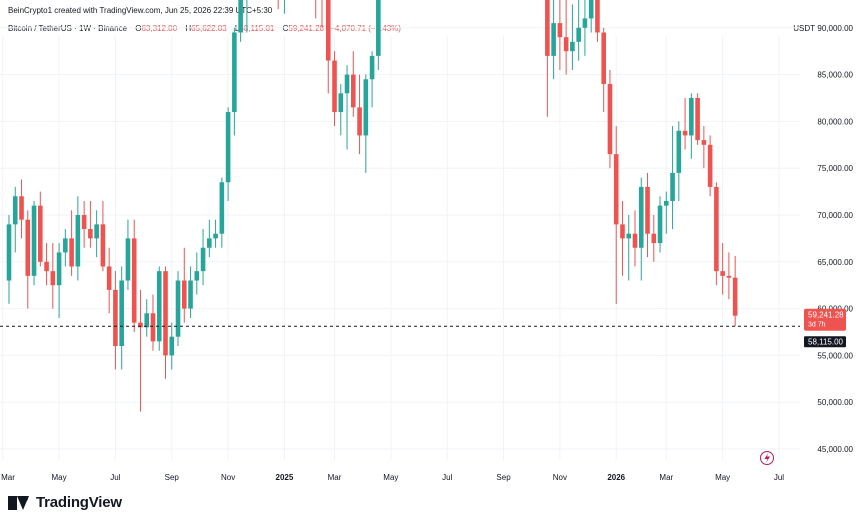  I want to click on close-label: C, so click(285, 28).